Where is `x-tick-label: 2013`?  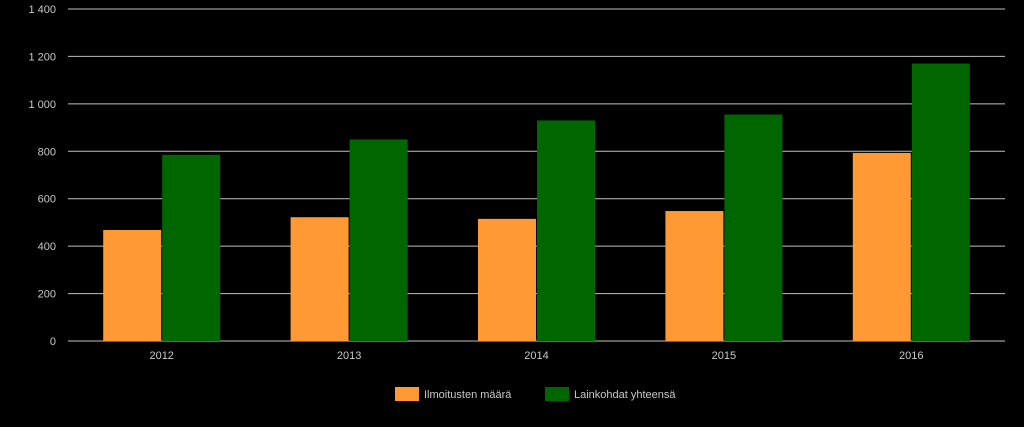 x-tick-label: 2013 is located at coordinates (349, 356).